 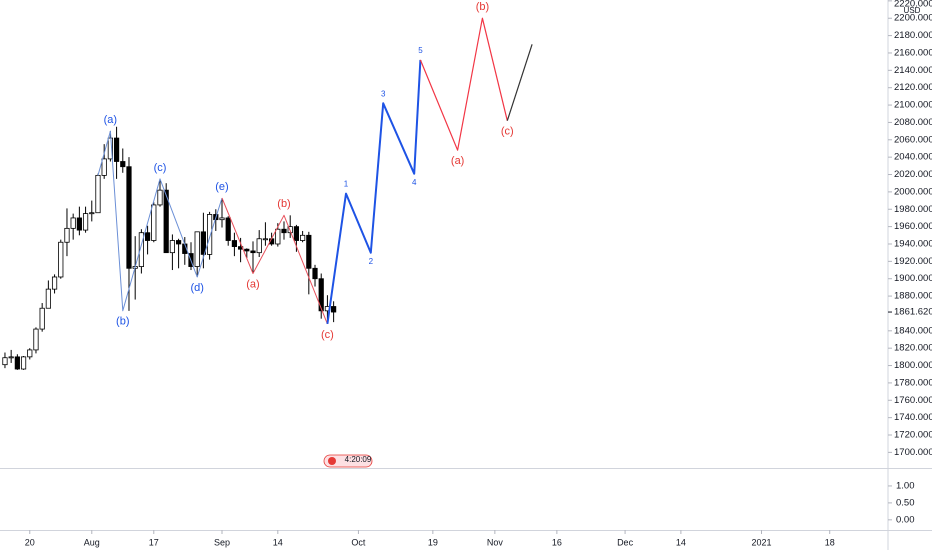 I want to click on flag-icon, so click(x=332, y=461).